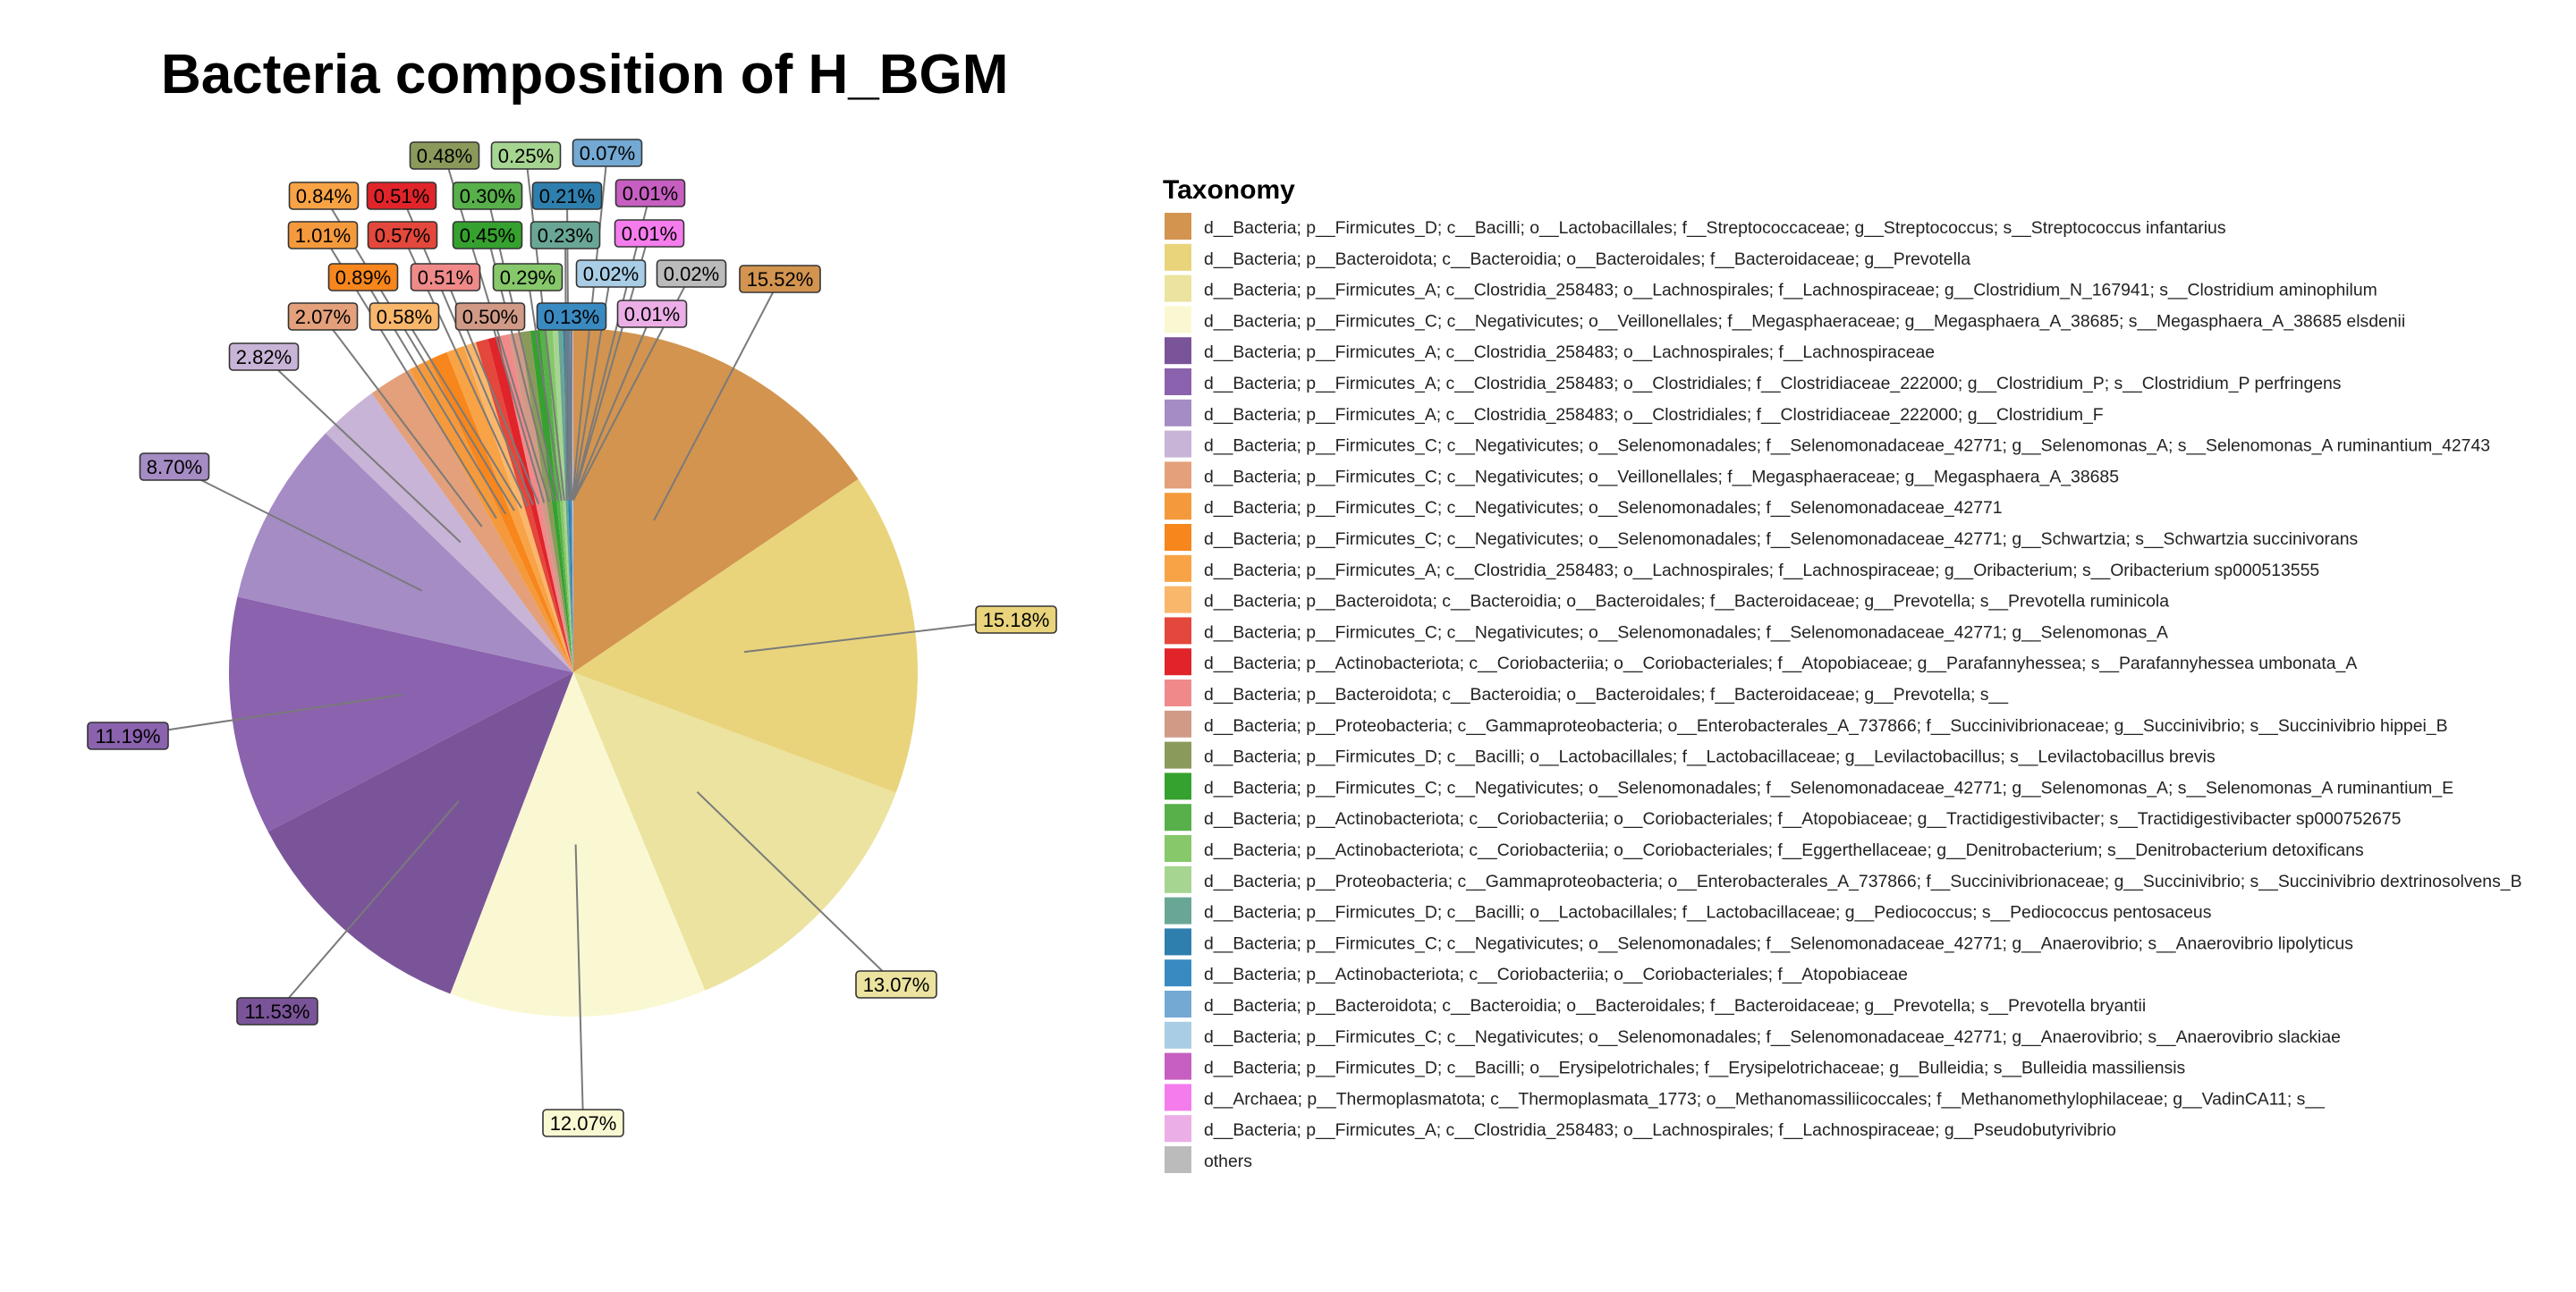 This screenshot has width=2576, height=1292. What do you see at coordinates (526, 156) in the screenshot?
I see `data-label: 0.25%` at bounding box center [526, 156].